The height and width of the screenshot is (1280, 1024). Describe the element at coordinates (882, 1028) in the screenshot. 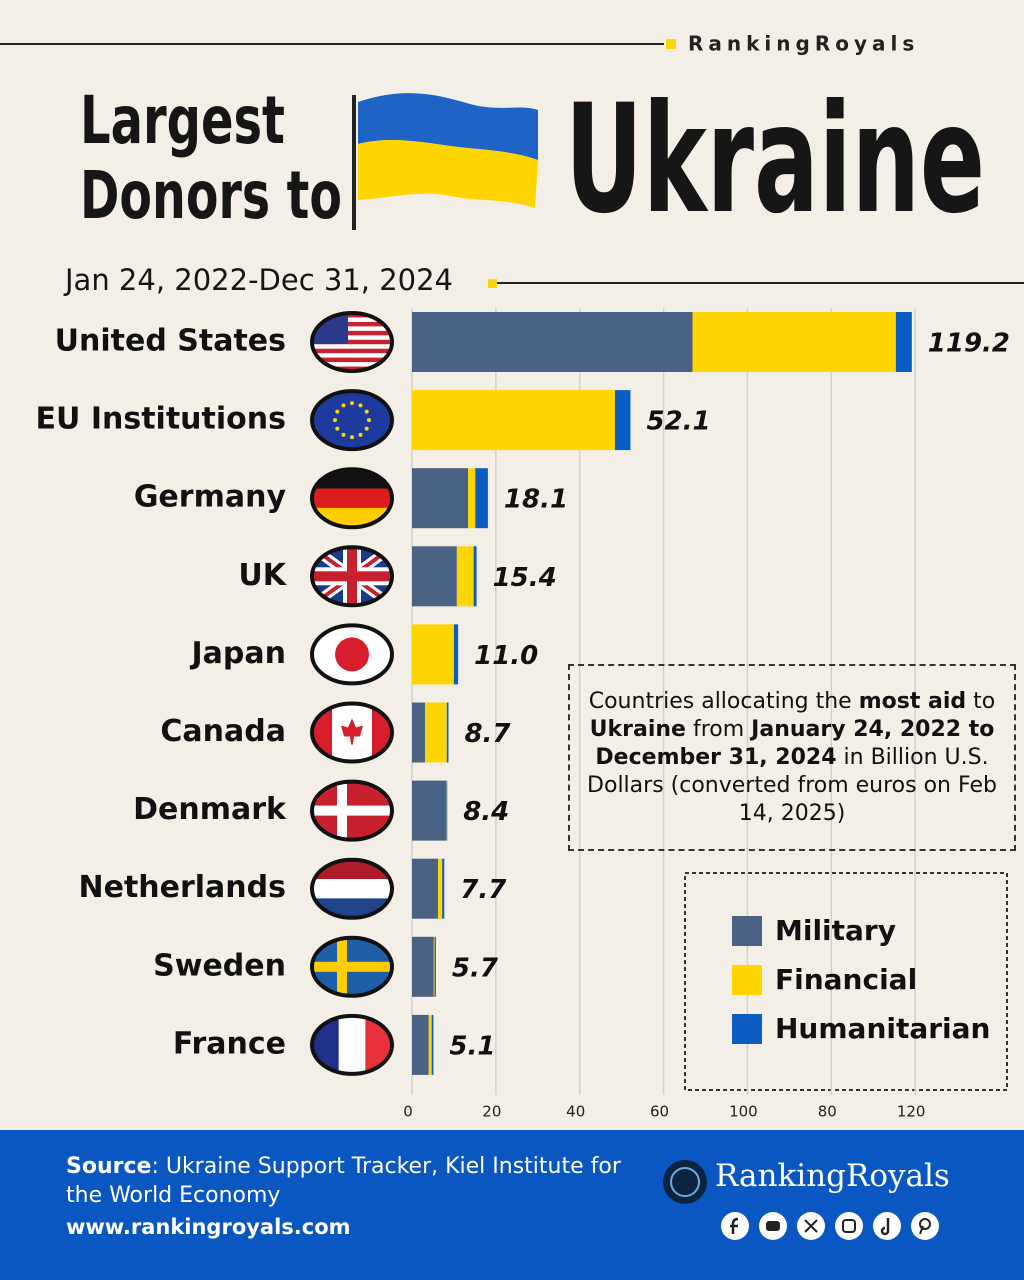

I see `legend-label: Humanitarian` at that location.